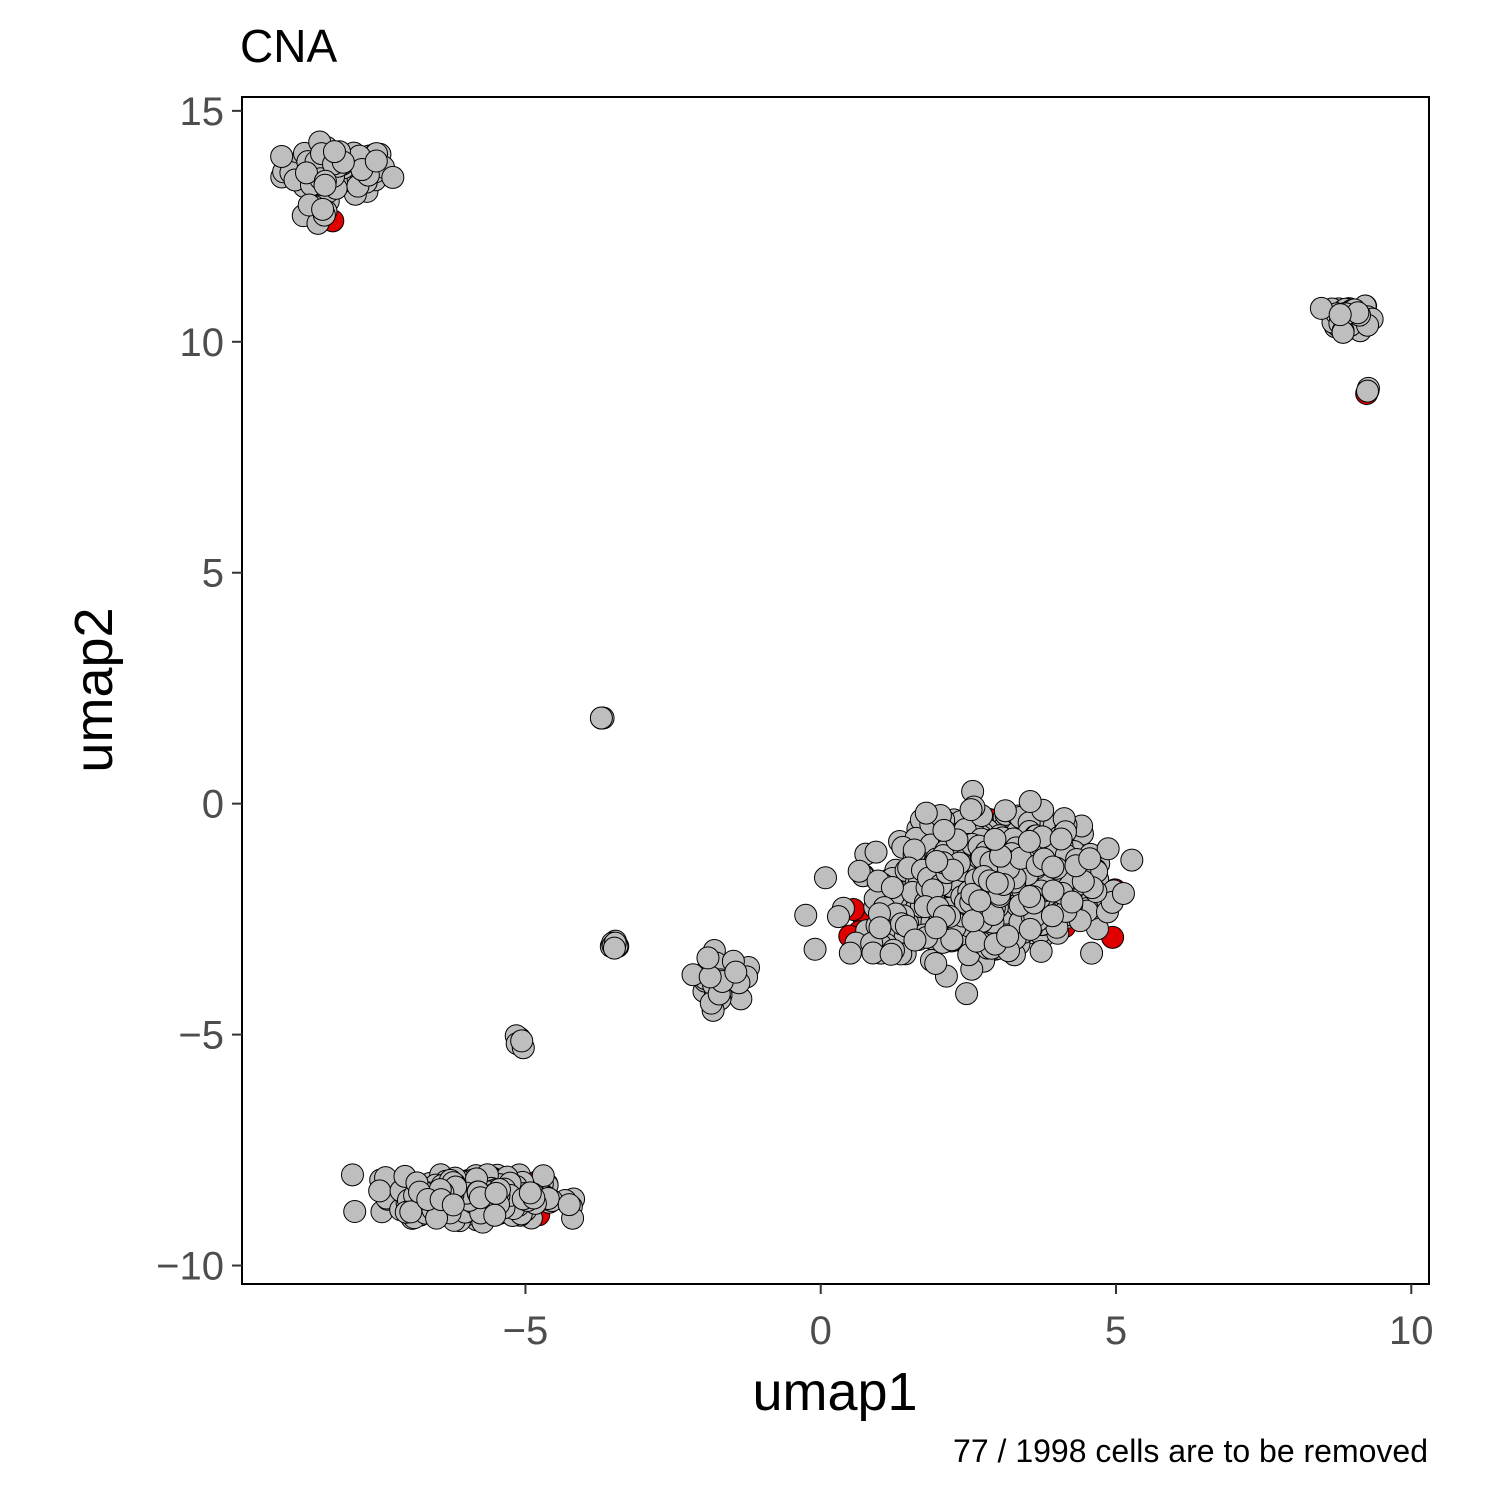 The height and width of the screenshot is (1500, 1500). Describe the element at coordinates (968, 1318) in the screenshot. I see `x-axis-ticks: −5 0 5 10` at that location.